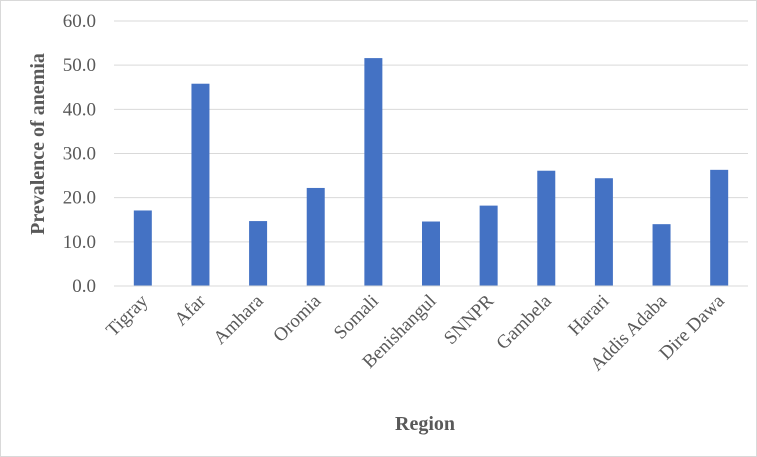 The width and height of the screenshot is (757, 457). I want to click on y-tick-label: 50.0, so click(79, 65).